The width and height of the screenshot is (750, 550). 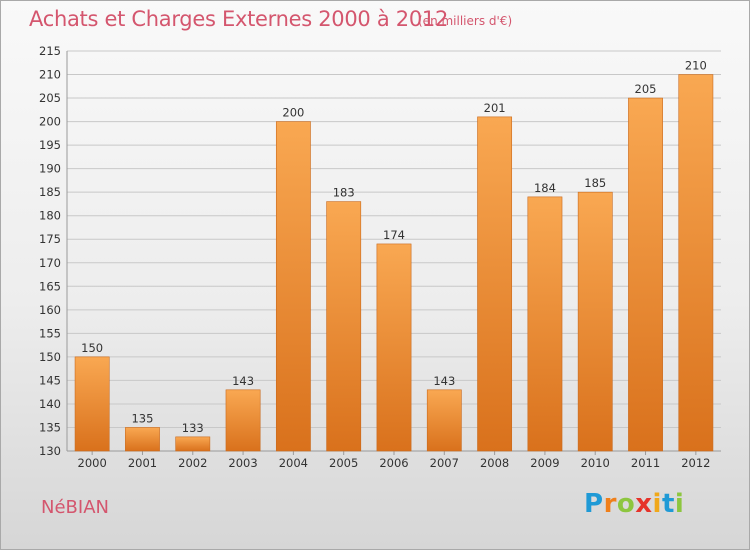 What do you see at coordinates (243, 381) in the screenshot?
I see `value-label-2003: 143` at bounding box center [243, 381].